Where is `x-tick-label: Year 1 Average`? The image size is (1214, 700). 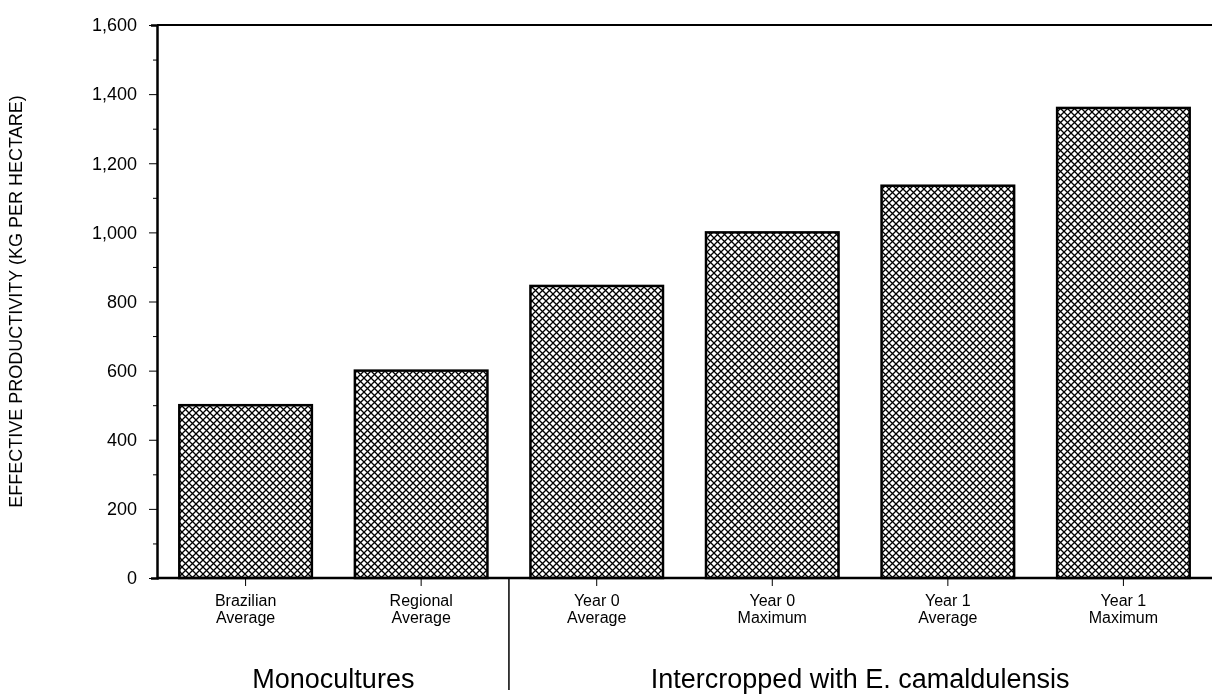
x-tick-label: Year 1 Average is located at coordinates (948, 609).